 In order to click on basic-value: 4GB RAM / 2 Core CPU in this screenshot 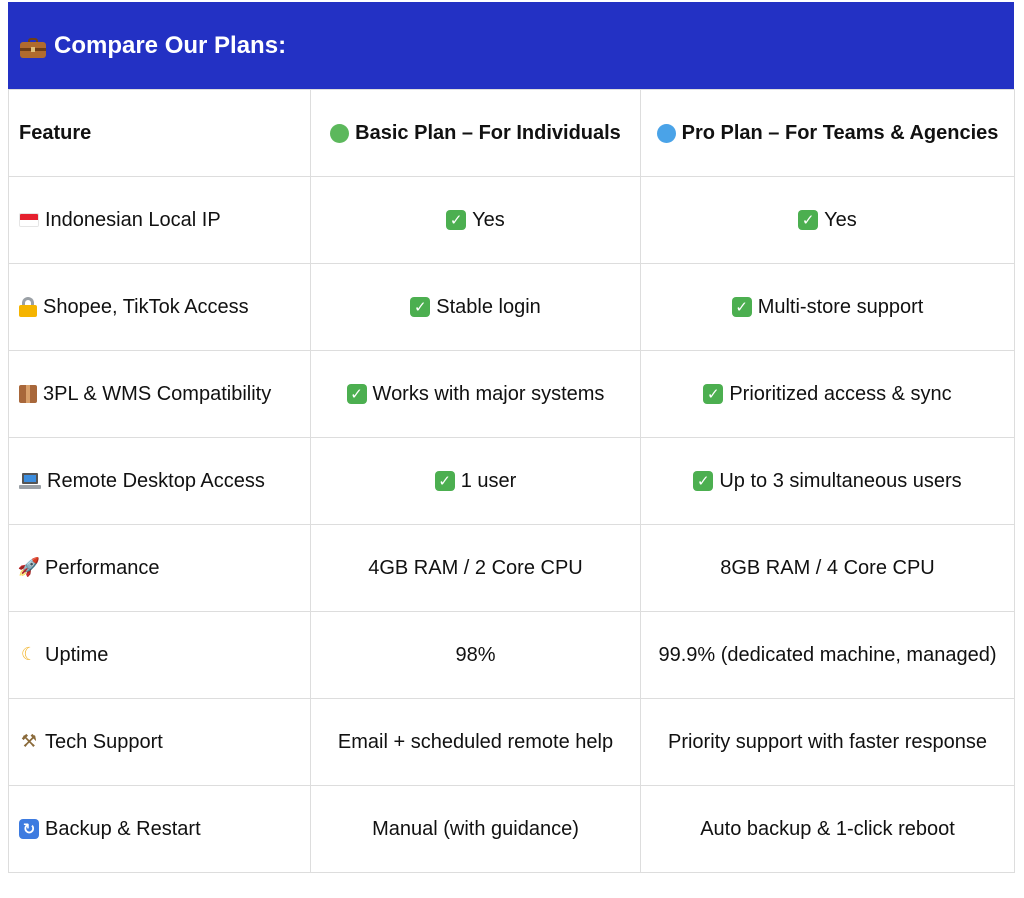, I will do `click(475, 567)`.